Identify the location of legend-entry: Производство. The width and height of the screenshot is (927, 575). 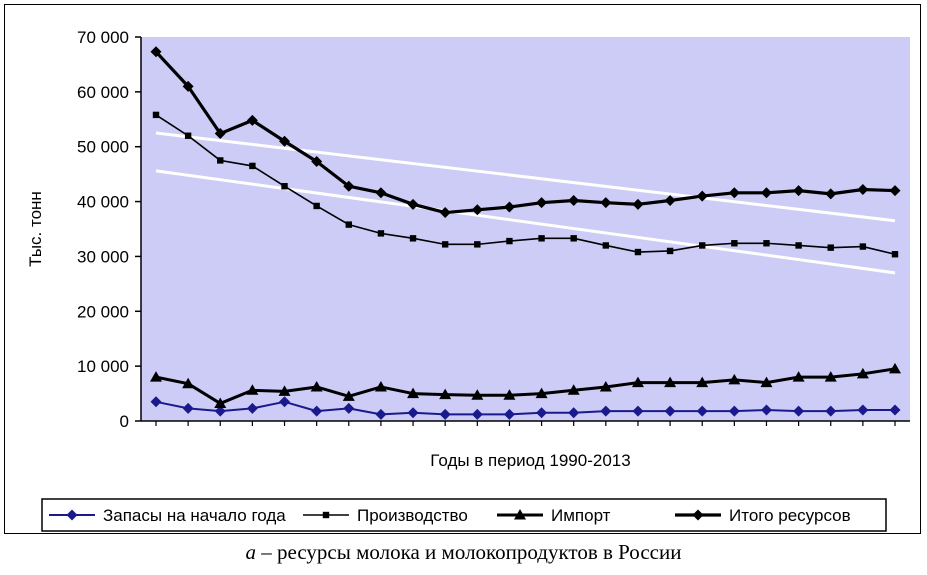
(385, 515).